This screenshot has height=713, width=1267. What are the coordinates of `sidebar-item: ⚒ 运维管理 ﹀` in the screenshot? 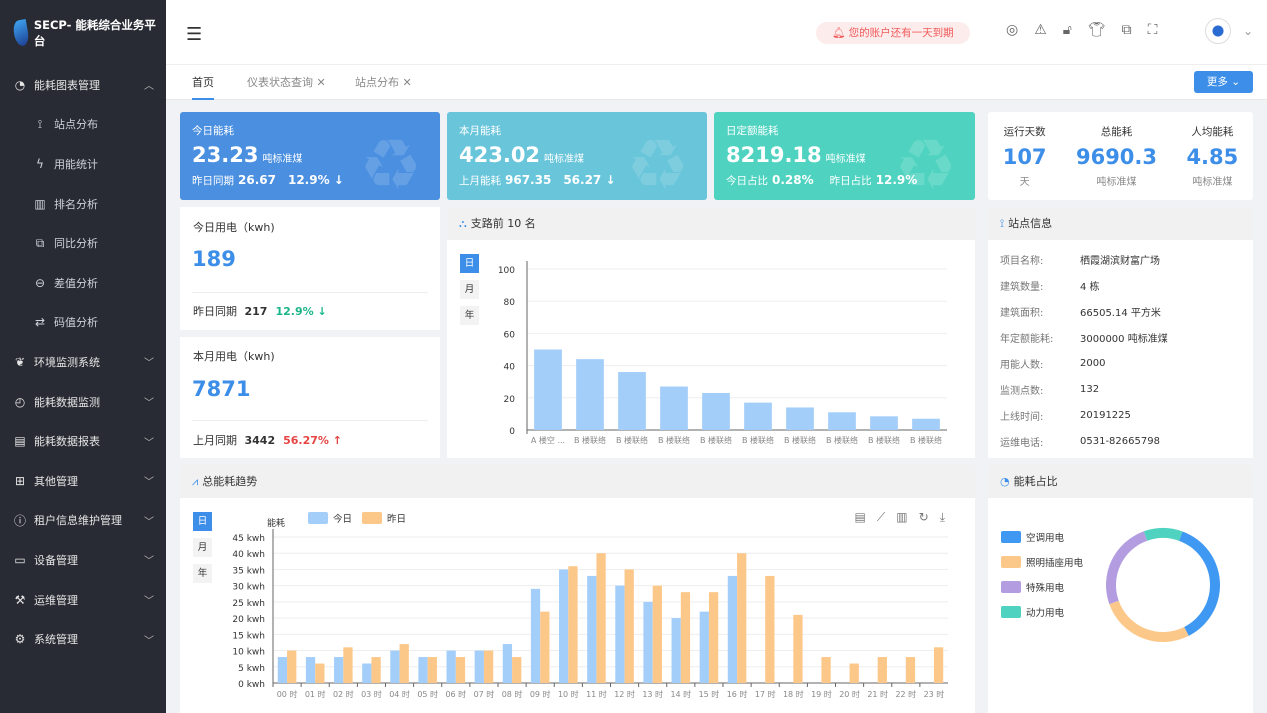 It's located at (83, 600).